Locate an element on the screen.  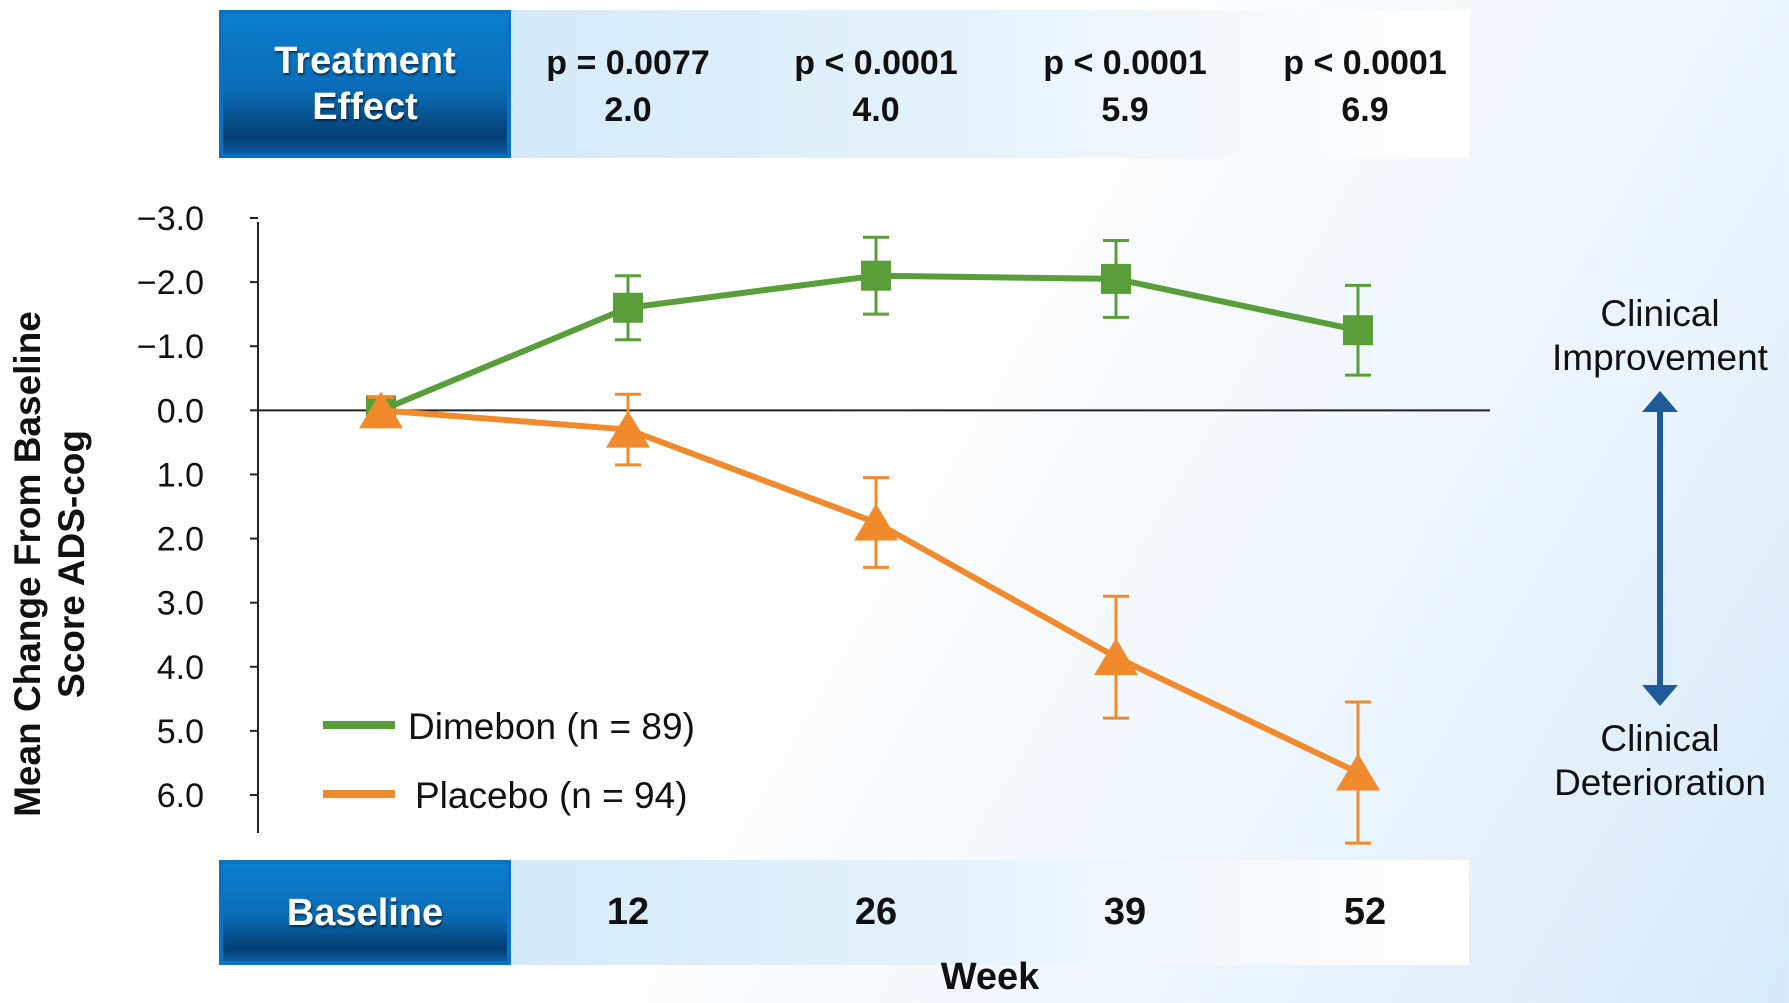
week-band: Baseline 12 26 39 52 is located at coordinates (844, 912).